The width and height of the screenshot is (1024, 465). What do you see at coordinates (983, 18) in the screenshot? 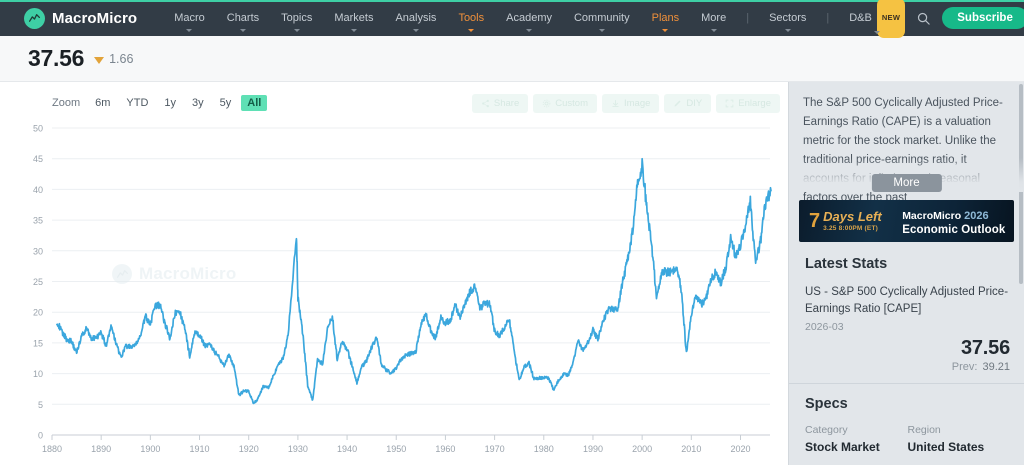
I see `subscribe-button: Subscribe` at bounding box center [983, 18].